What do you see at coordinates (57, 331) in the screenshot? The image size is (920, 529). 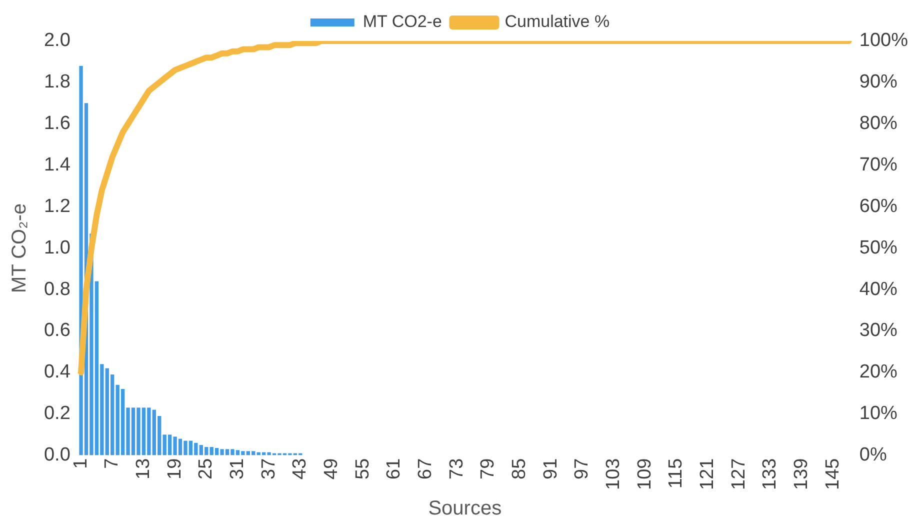 I see `y-tick-label: 0.6` at bounding box center [57, 331].